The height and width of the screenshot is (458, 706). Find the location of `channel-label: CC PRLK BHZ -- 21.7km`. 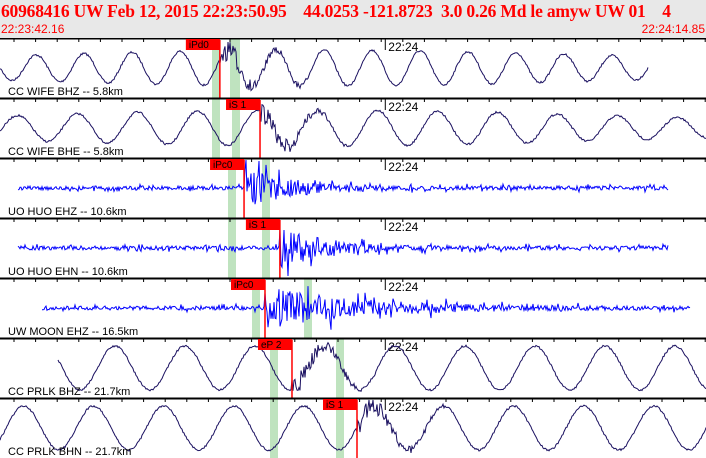

channel-label: CC PRLK BHZ -- 21.7km is located at coordinates (69, 392).